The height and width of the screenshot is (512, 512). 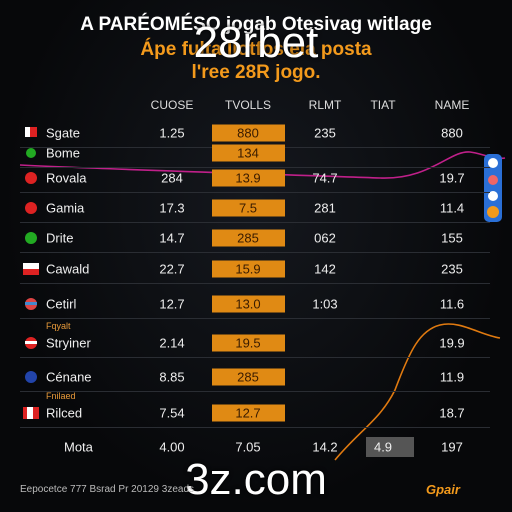 What do you see at coordinates (172, 208) in the screenshot?
I see `cell: 17.3` at bounding box center [172, 208].